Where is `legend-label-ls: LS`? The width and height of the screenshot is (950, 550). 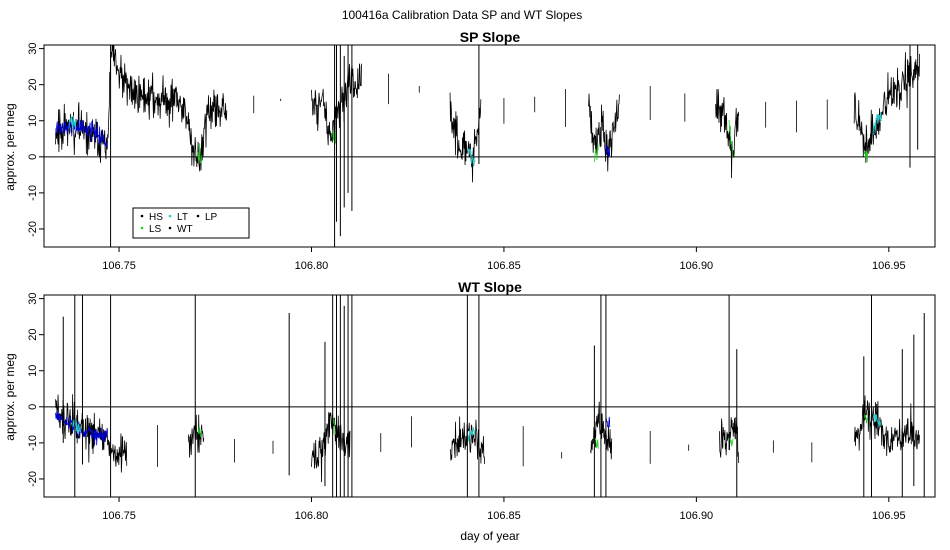 legend-label-ls: LS is located at coordinates (155, 229).